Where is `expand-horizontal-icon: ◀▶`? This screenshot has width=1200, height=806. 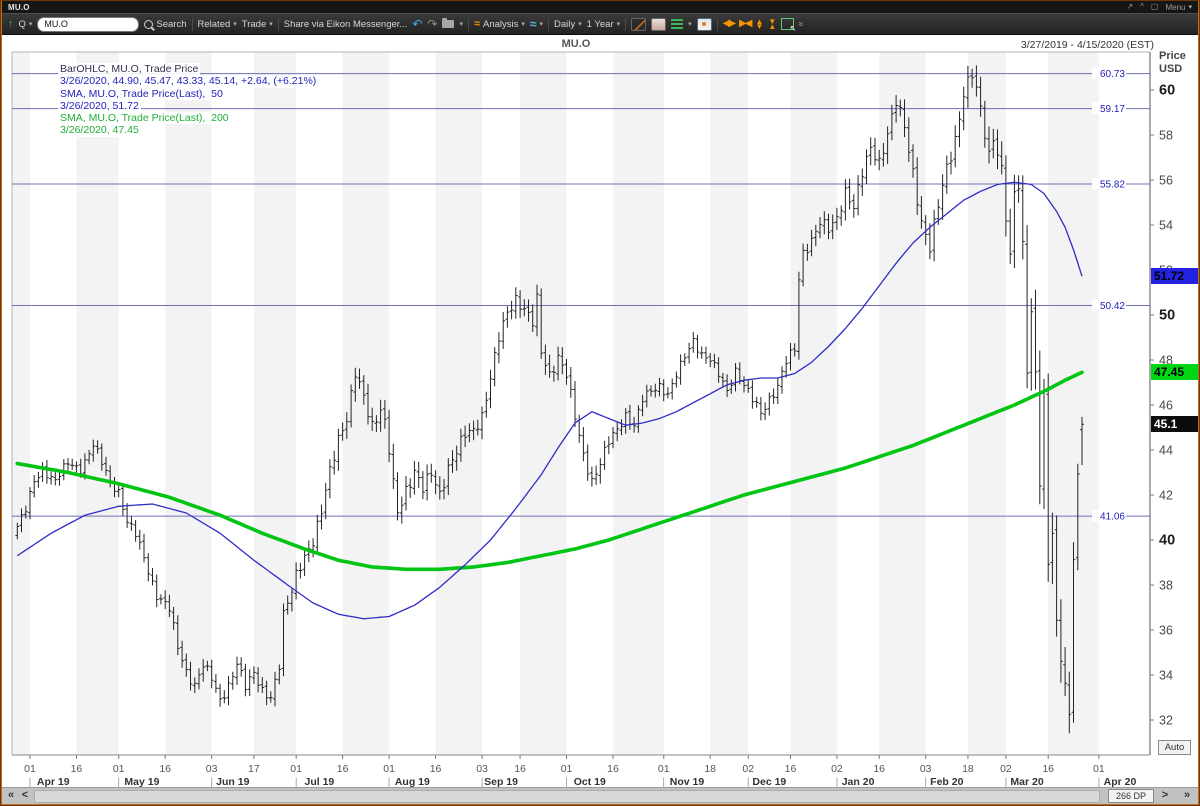 expand-horizontal-icon: ◀▶ is located at coordinates (729, 23).